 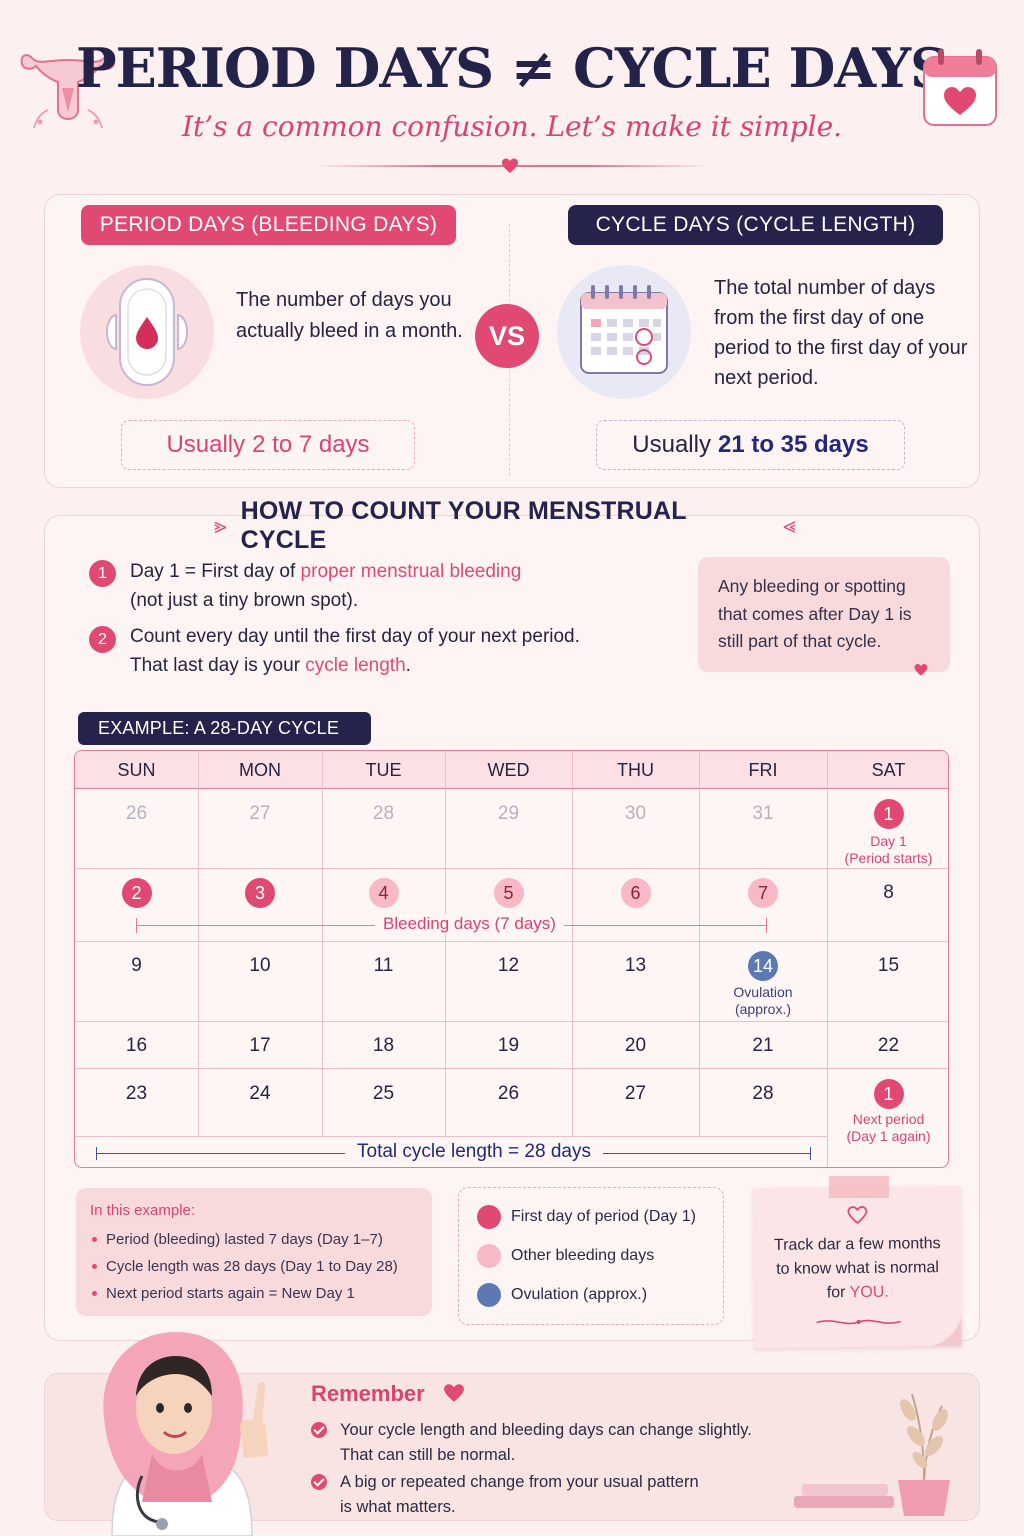 I want to click on bleeding-day: 5, so click(x=508, y=893).